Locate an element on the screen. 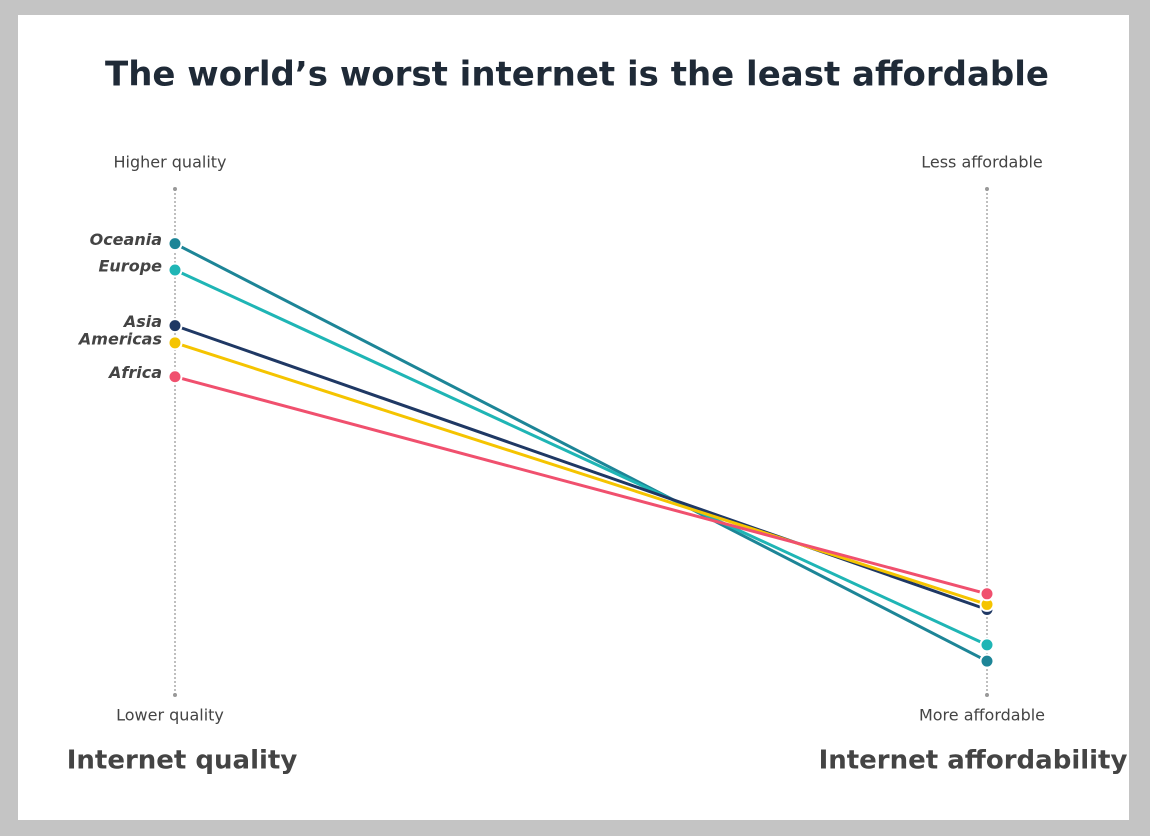 Image resolution: width=1150 pixels, height=836 pixels. series-label: Africa is located at coordinates (134, 372).